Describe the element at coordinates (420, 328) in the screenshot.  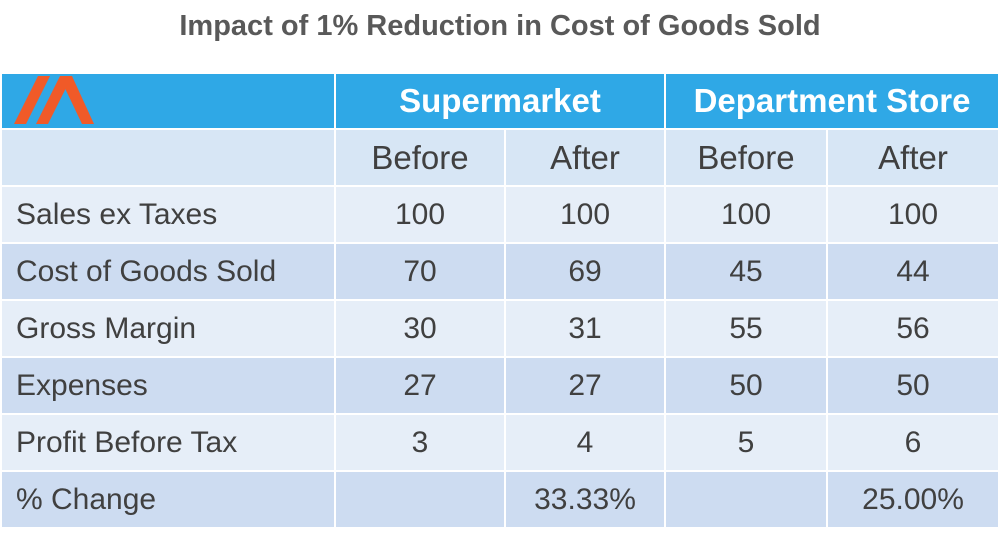
I see `table-cell: 30` at that location.